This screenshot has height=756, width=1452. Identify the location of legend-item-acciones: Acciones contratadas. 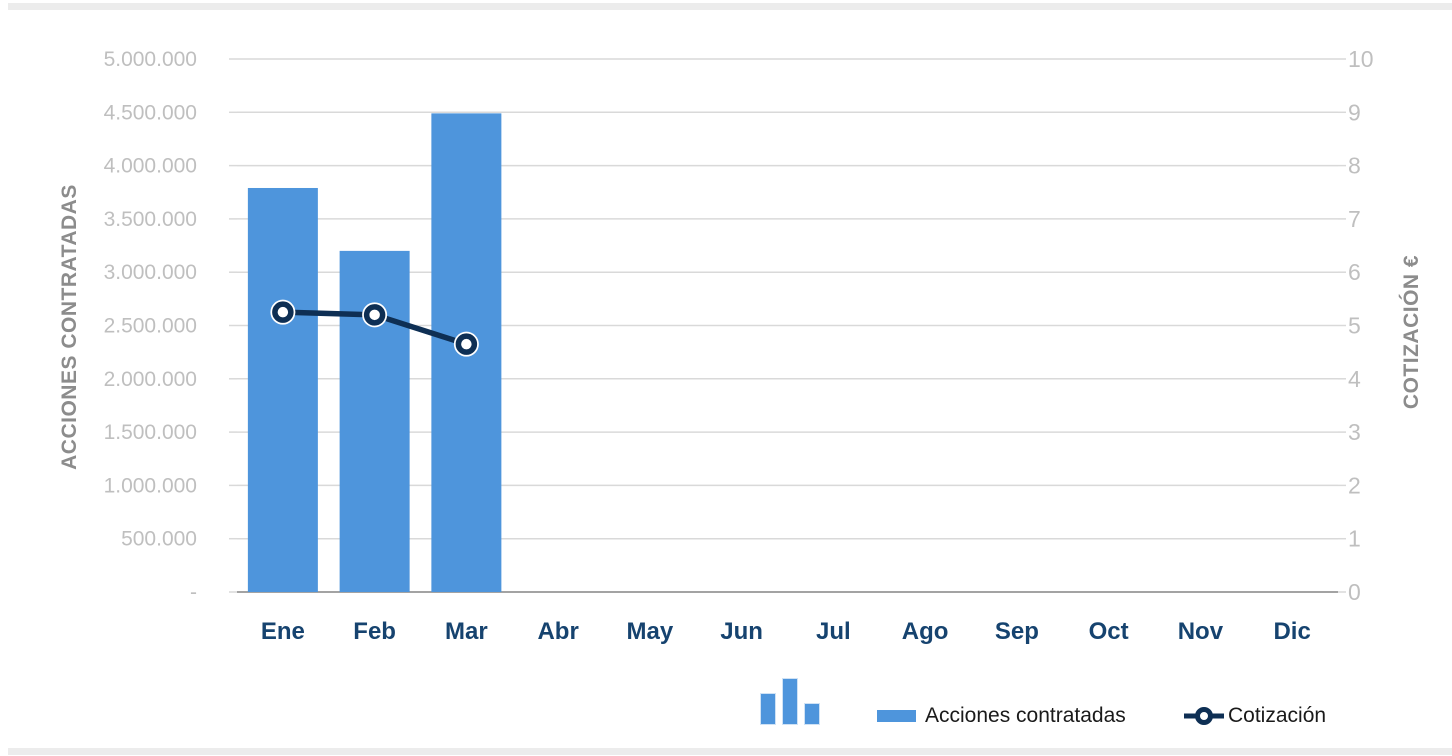
(1001, 716).